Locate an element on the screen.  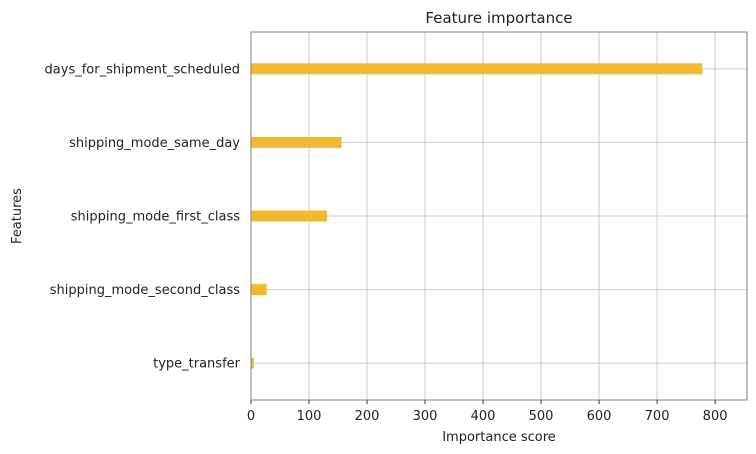
x-axis-title: Importance score is located at coordinates (499, 437).